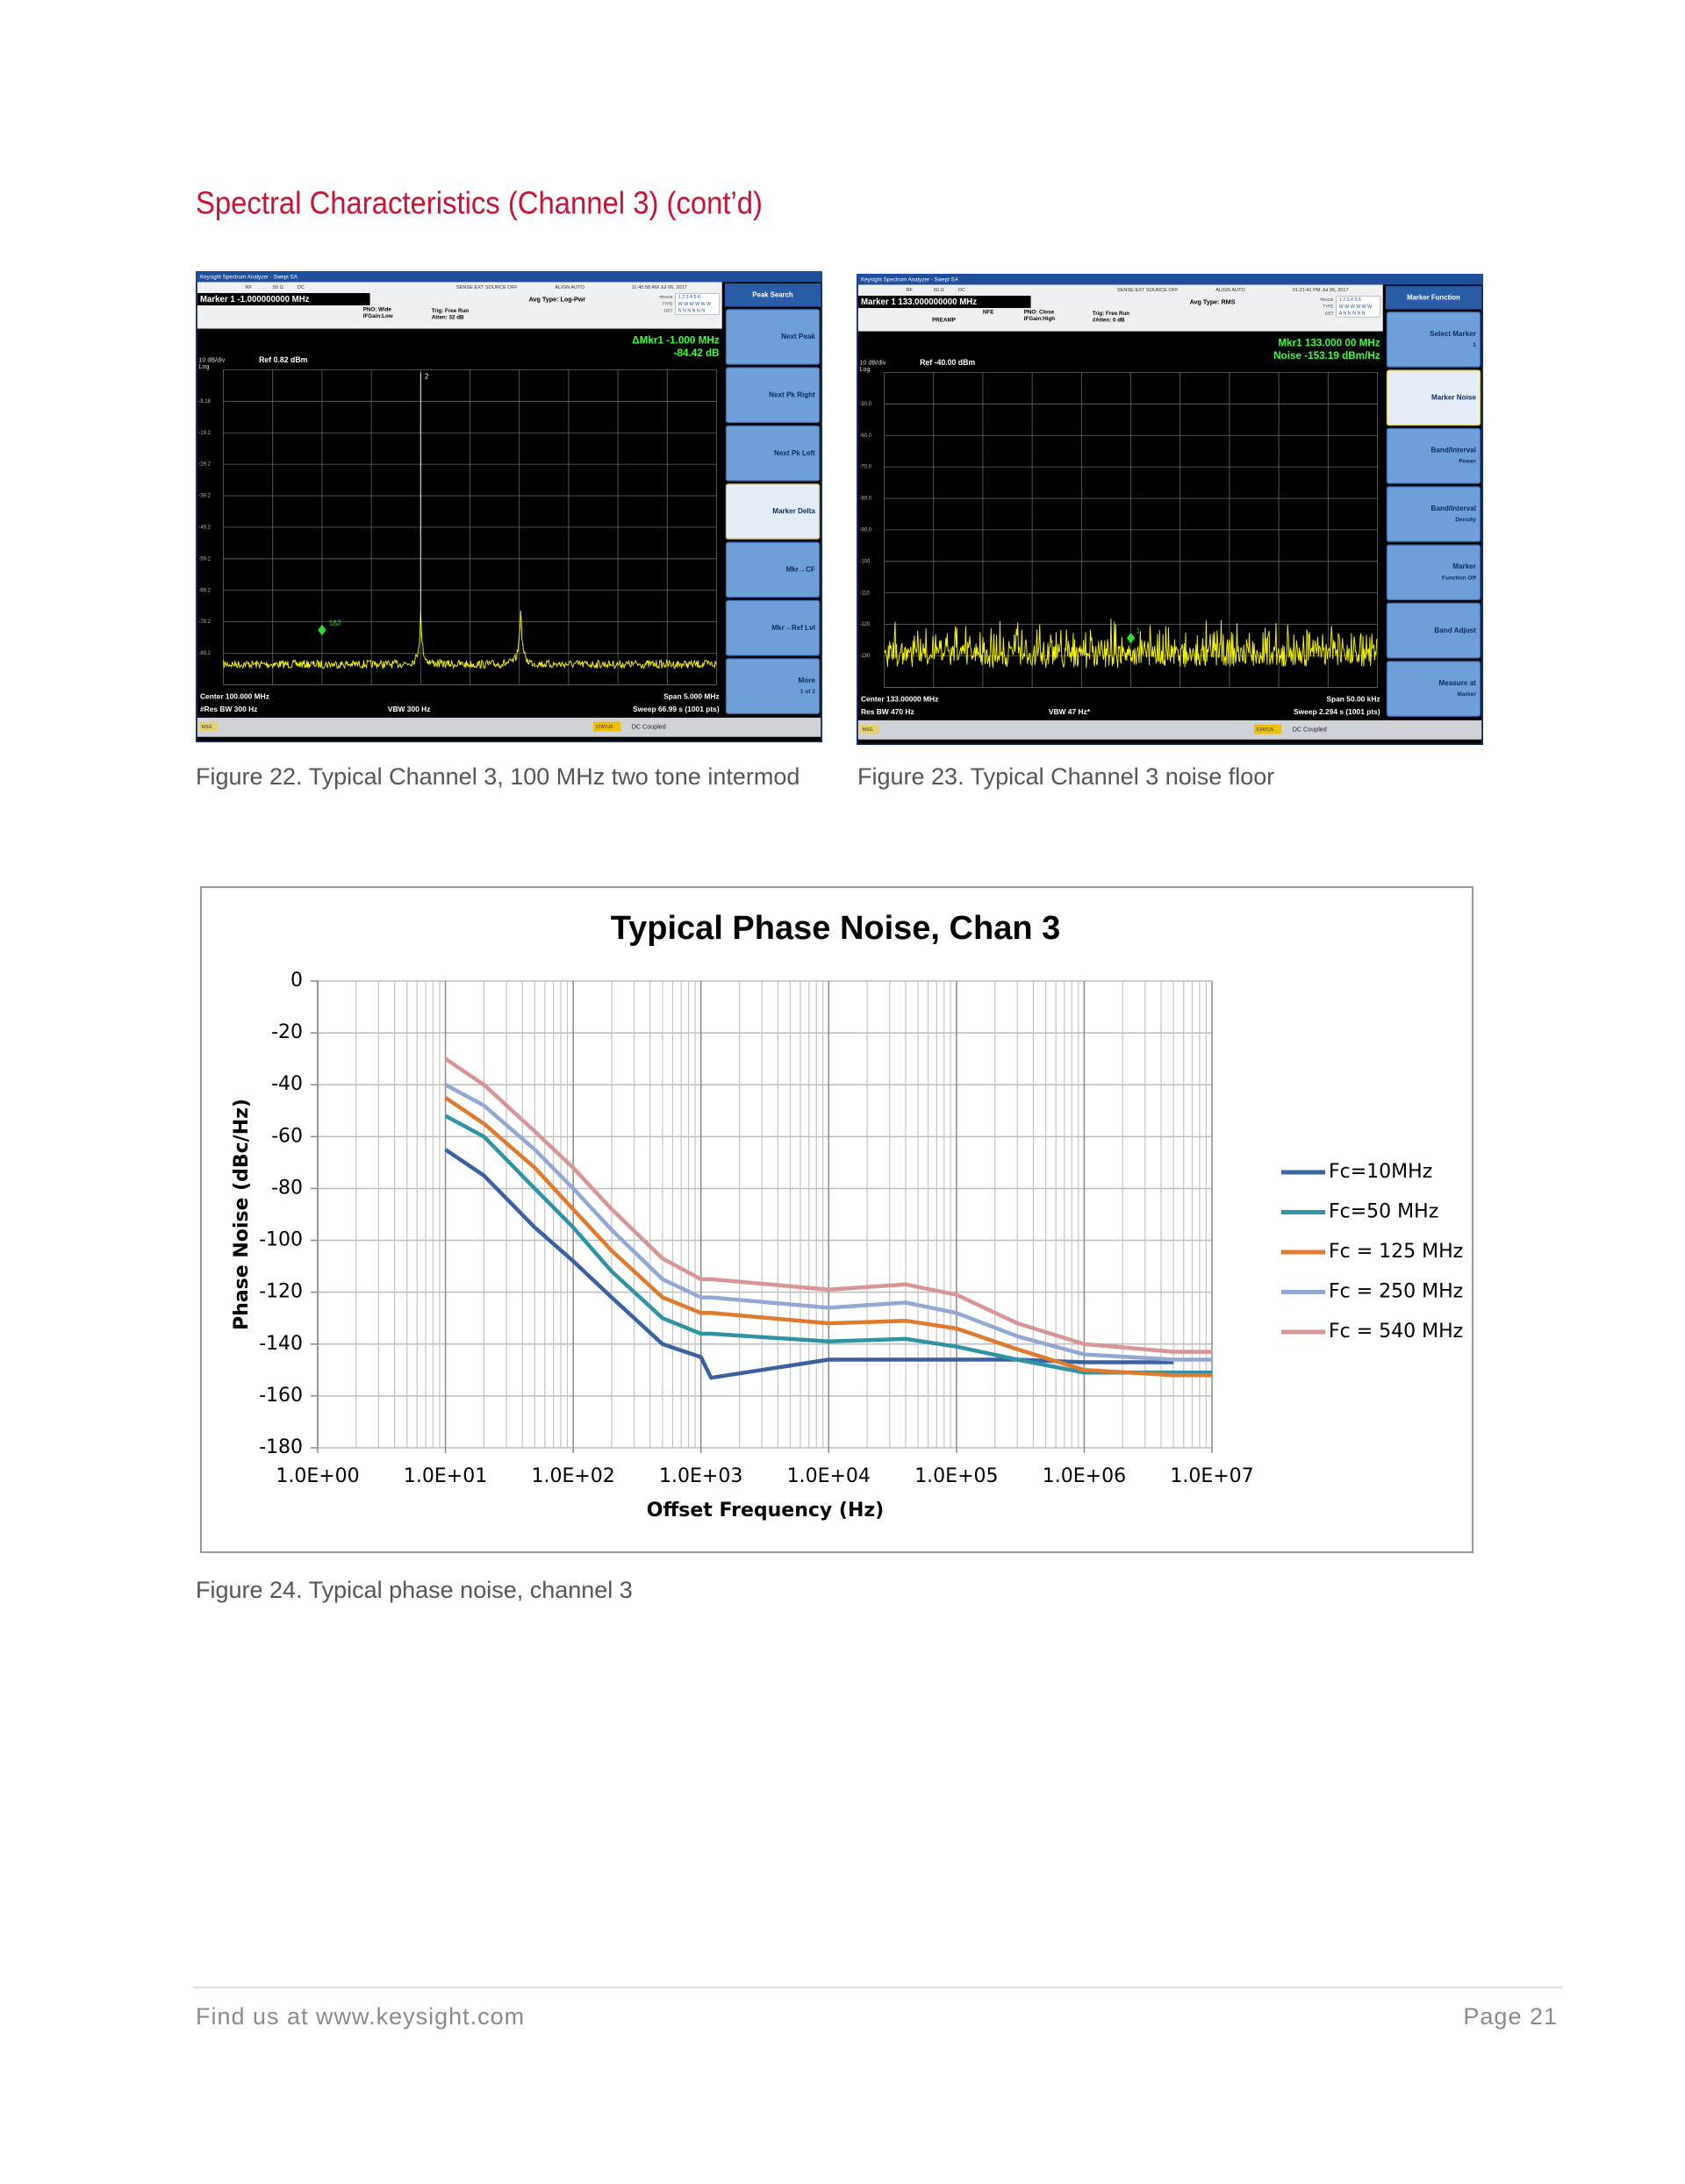  Describe the element at coordinates (1455, 630) in the screenshot. I see `softkey-label: Band Adjust` at that location.